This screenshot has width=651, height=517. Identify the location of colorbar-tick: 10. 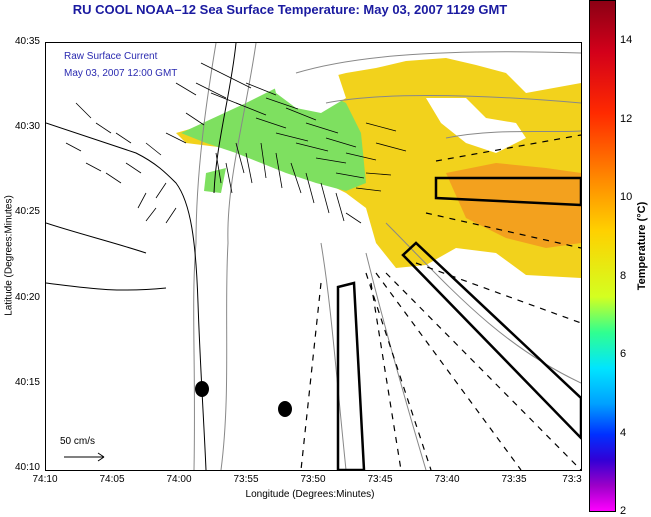
(626, 197).